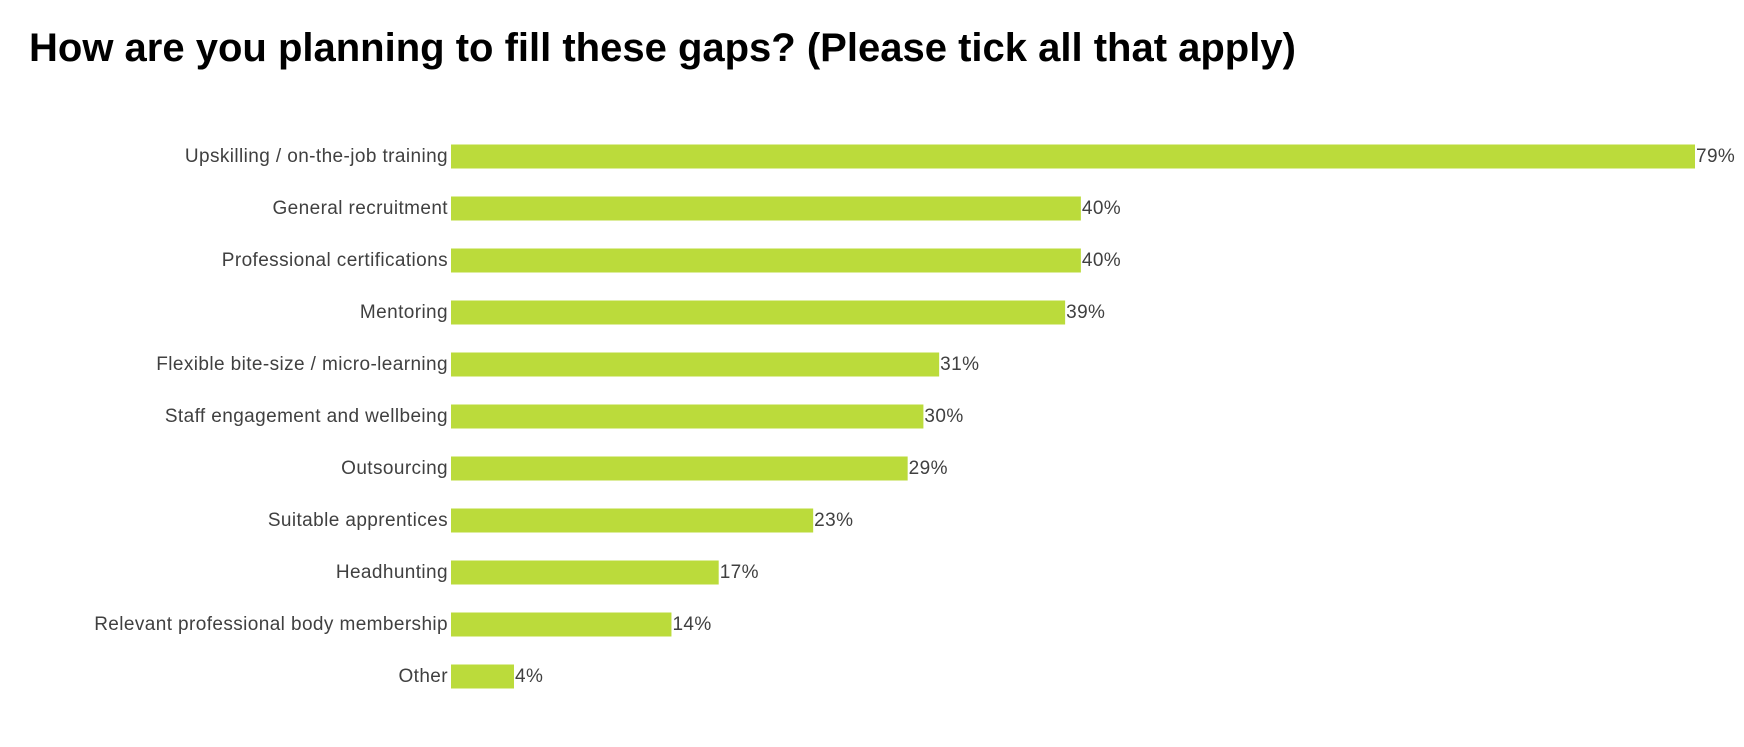  I want to click on value-label: 23%, so click(833, 520).